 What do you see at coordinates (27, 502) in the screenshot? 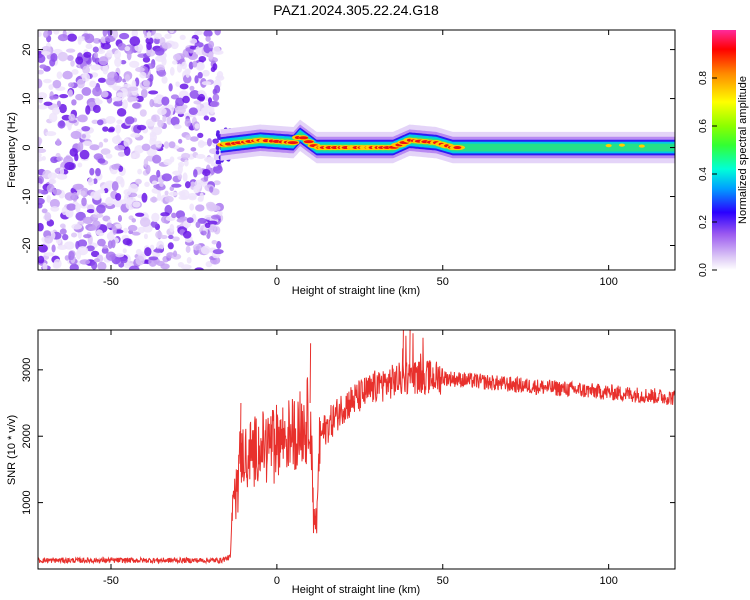
I see `snr-ytick-label: 1000` at bounding box center [27, 502].